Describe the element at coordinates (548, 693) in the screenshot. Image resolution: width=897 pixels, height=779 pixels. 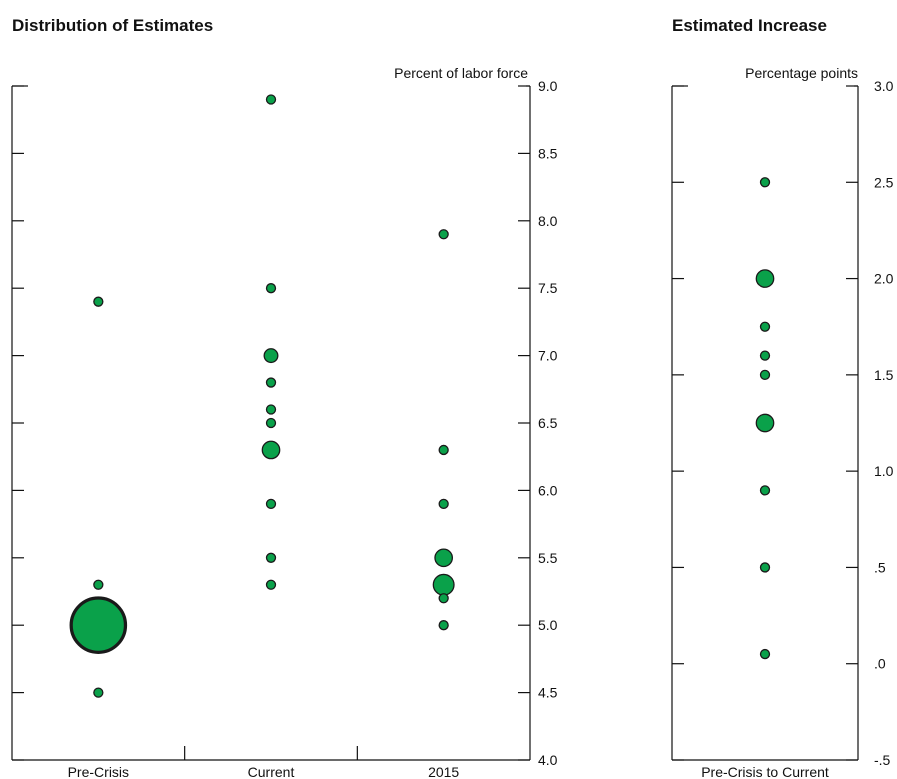
I see `y-tick-label: 4.5` at that location.